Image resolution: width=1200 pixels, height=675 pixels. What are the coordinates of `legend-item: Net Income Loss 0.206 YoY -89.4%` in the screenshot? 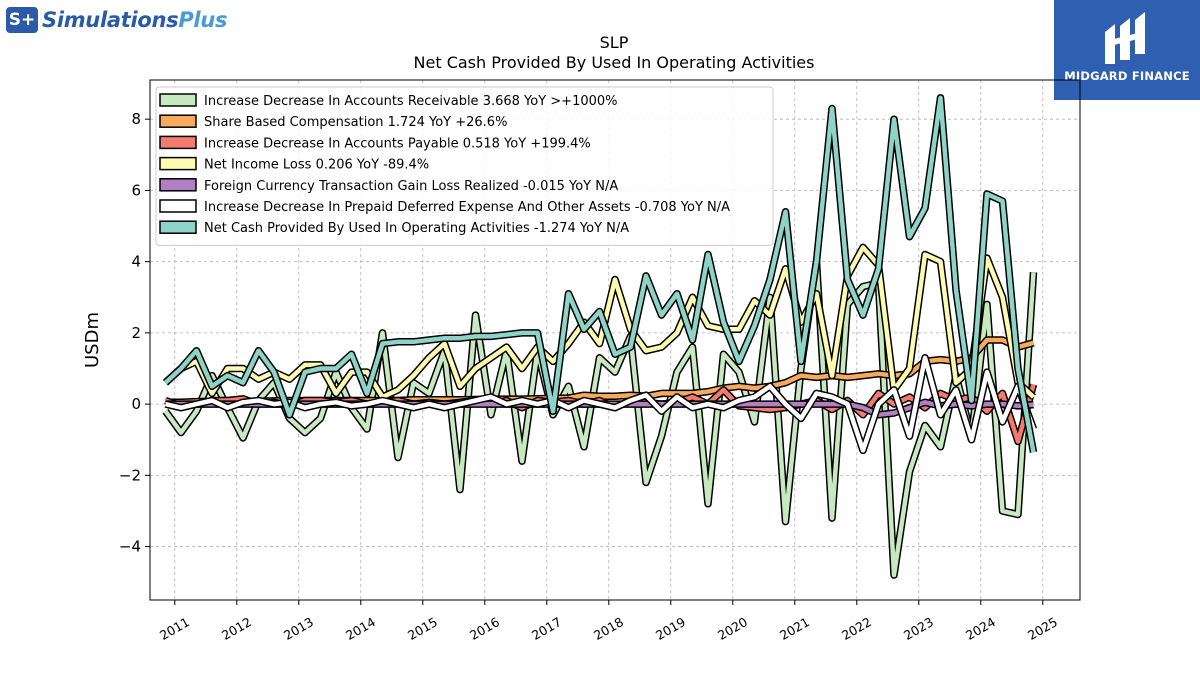 It's located at (294, 164).